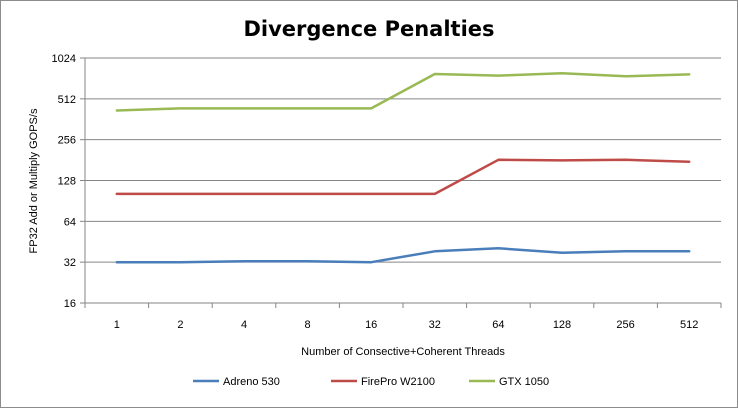  What do you see at coordinates (67, 100) in the screenshot?
I see `y-tick-label: 512` at bounding box center [67, 100].